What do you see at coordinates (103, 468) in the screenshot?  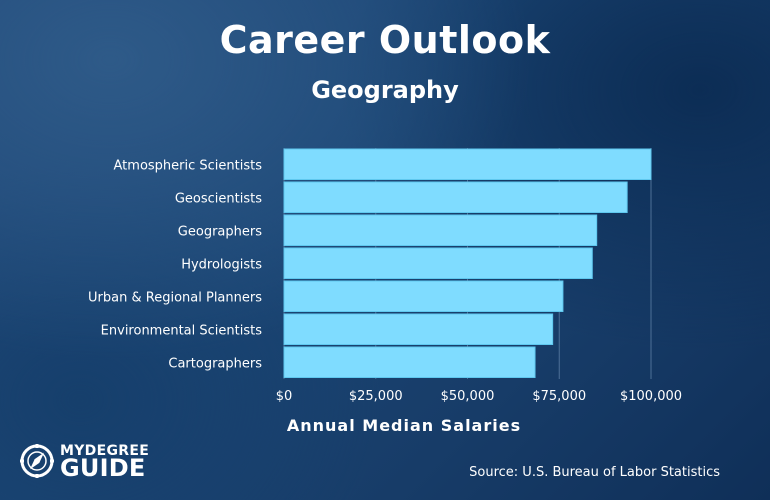 I see `logo-text-guide: GUIDE` at bounding box center [103, 468].